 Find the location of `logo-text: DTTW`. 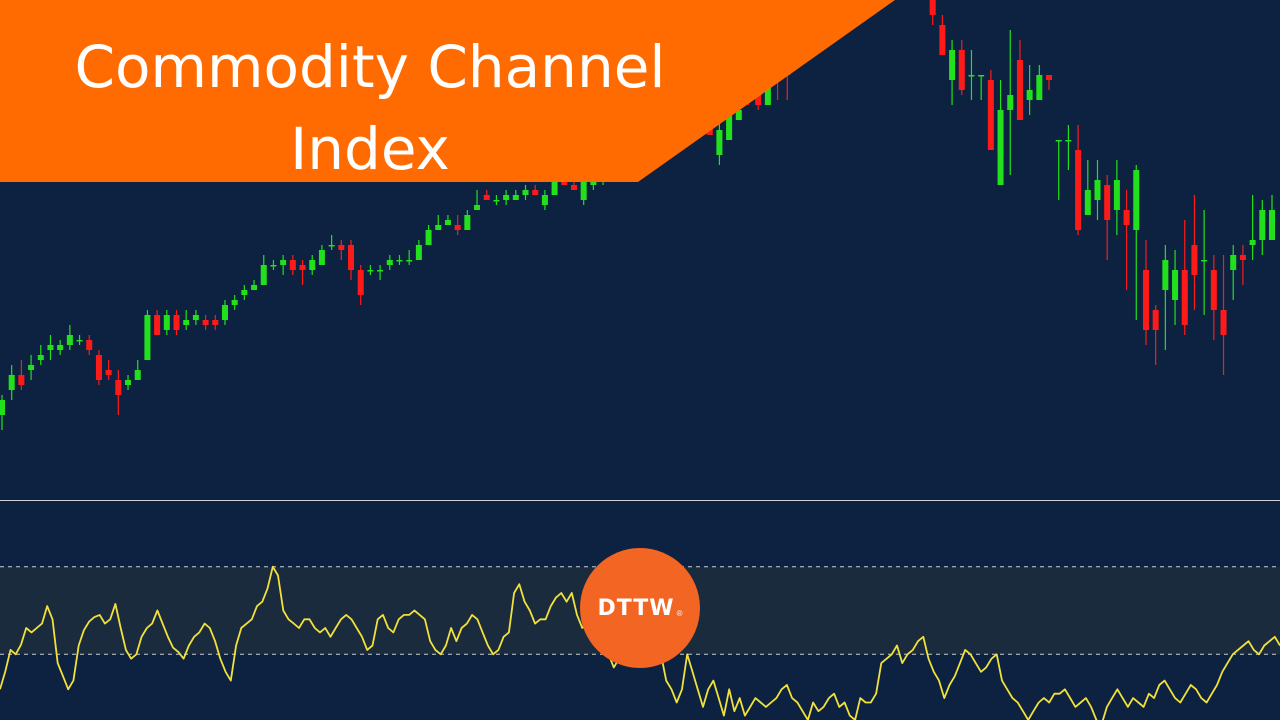

logo-text: DTTW is located at coordinates (636, 608).